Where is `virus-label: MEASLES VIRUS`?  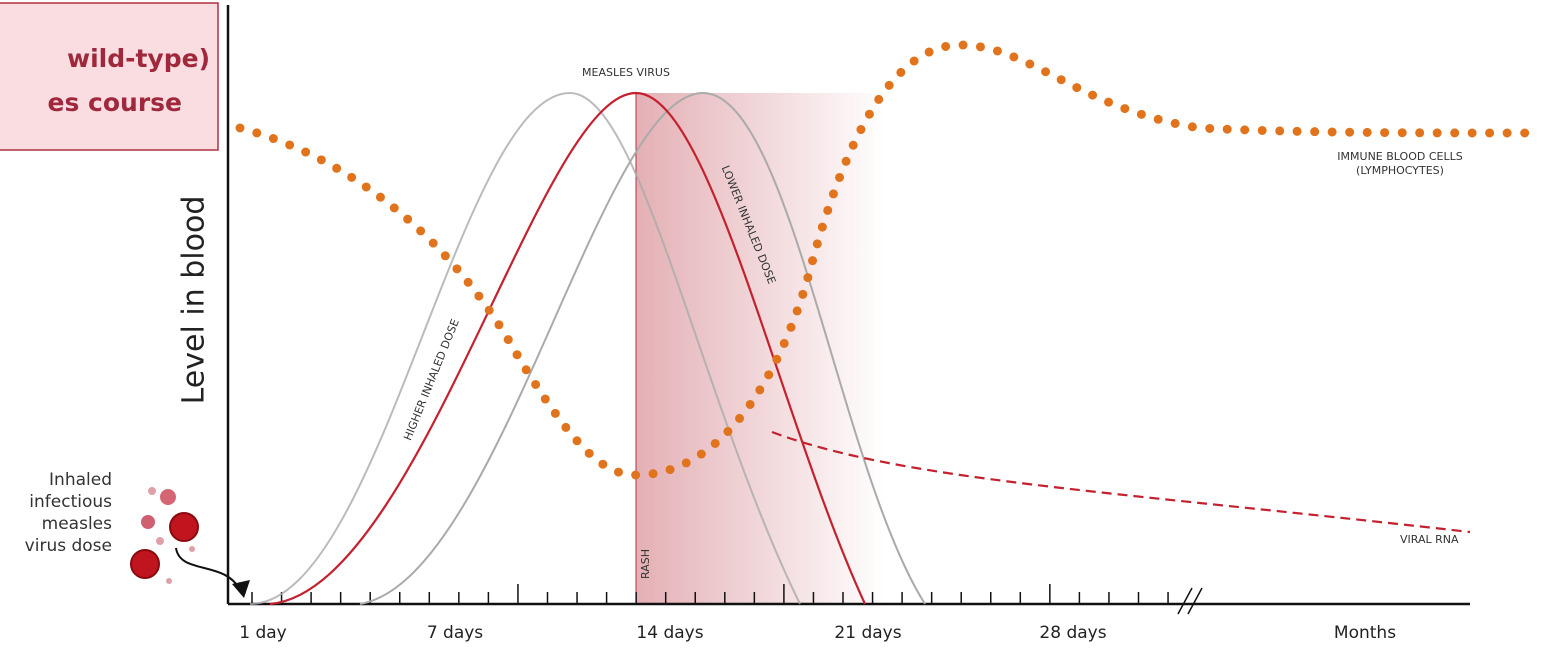 virus-label: MEASLES VIRUS is located at coordinates (626, 72).